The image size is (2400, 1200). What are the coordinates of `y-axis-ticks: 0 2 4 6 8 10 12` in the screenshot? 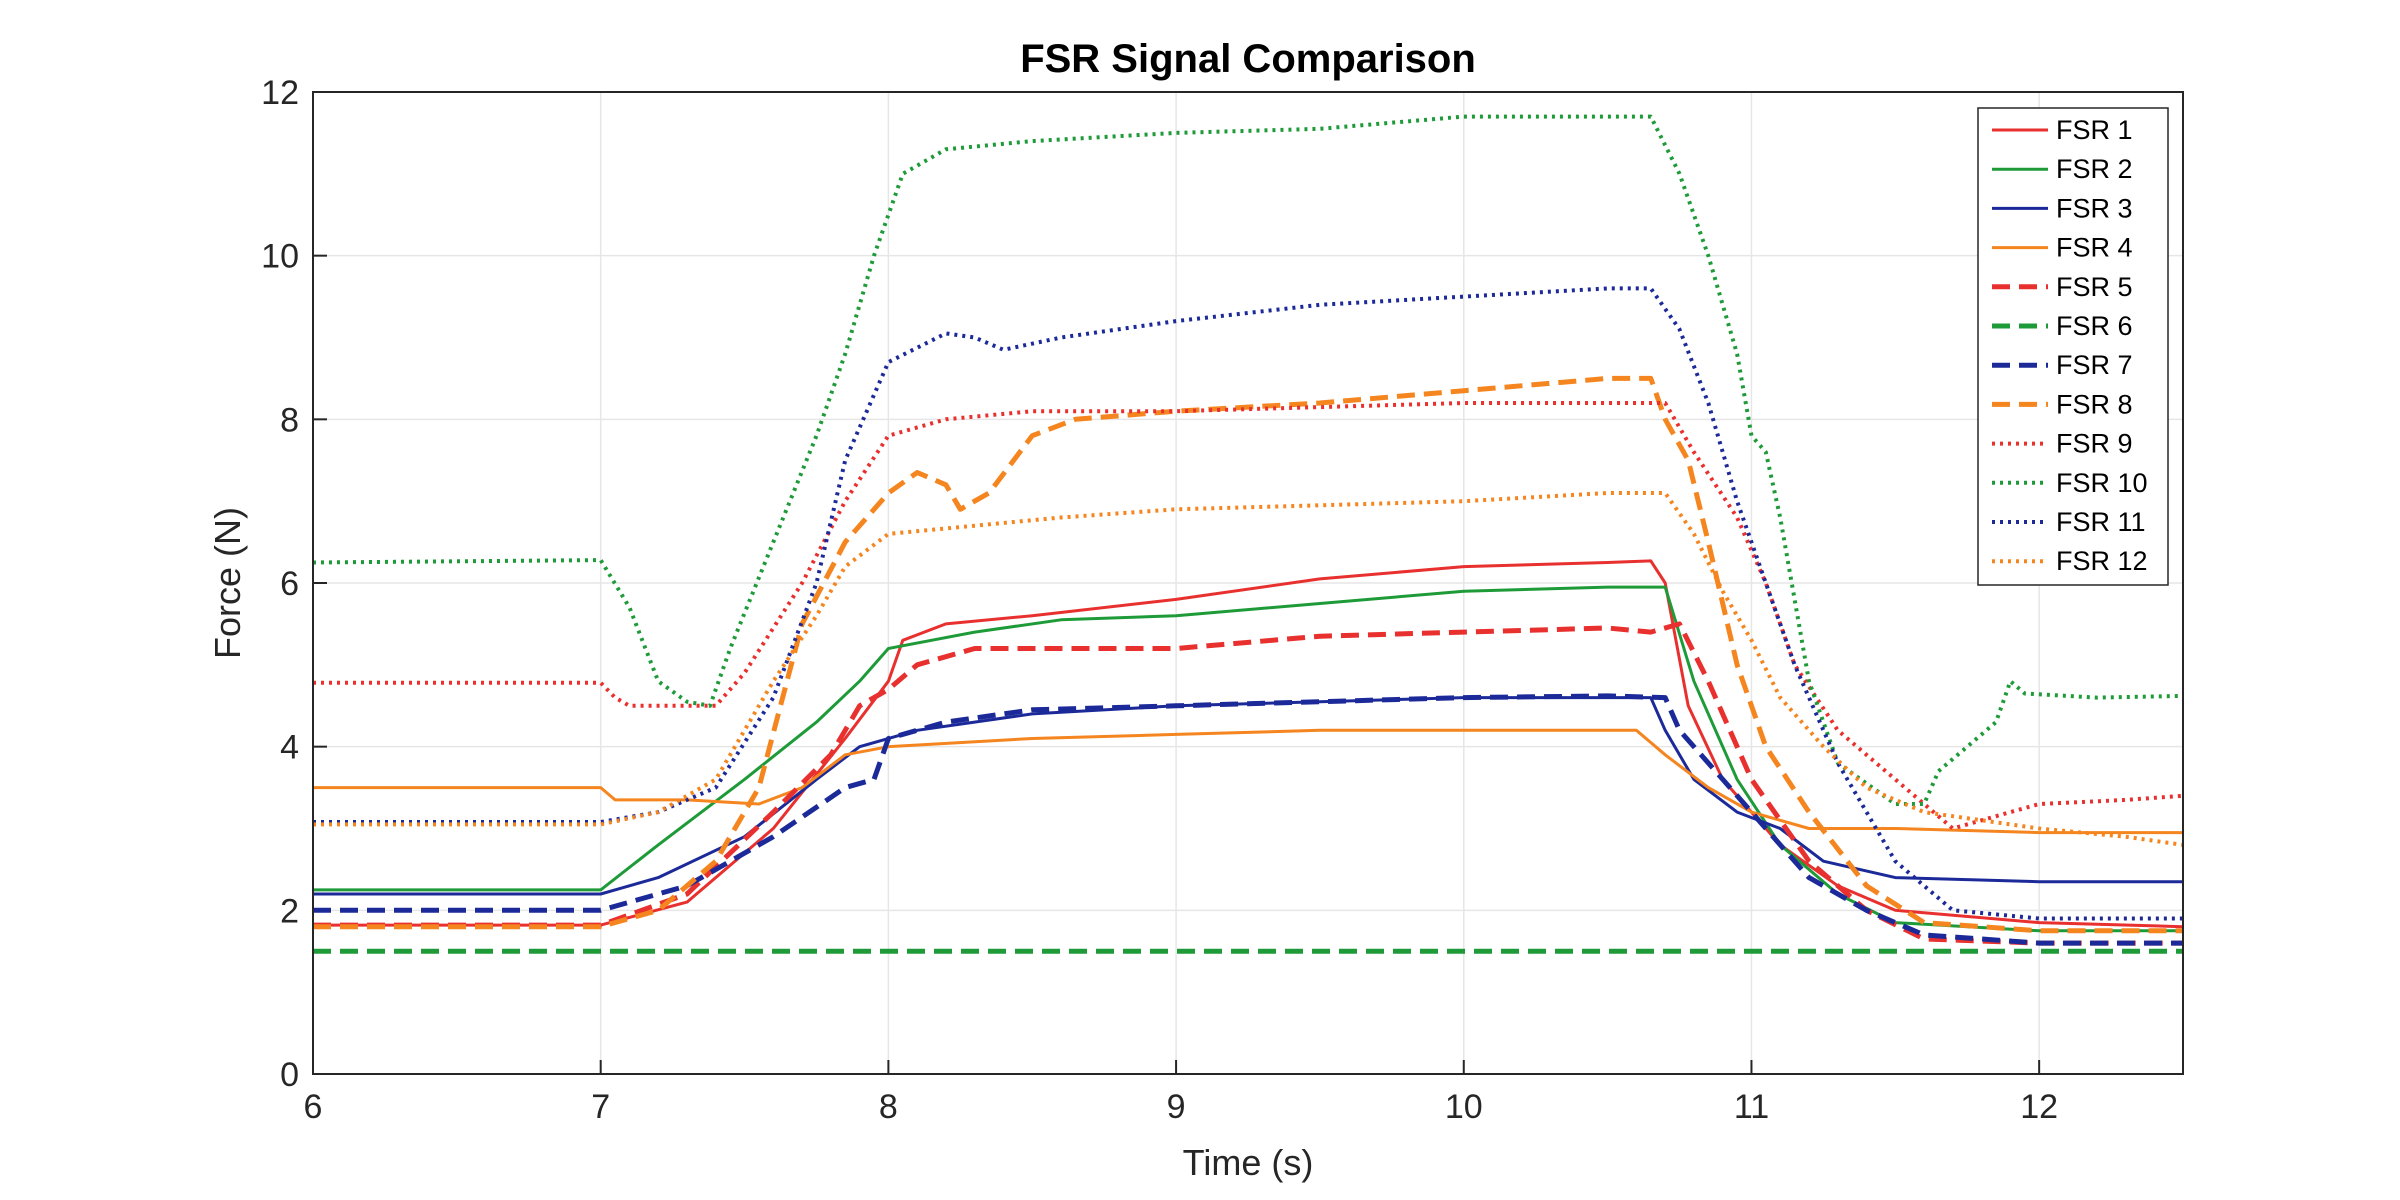 It's located at (294, 584).